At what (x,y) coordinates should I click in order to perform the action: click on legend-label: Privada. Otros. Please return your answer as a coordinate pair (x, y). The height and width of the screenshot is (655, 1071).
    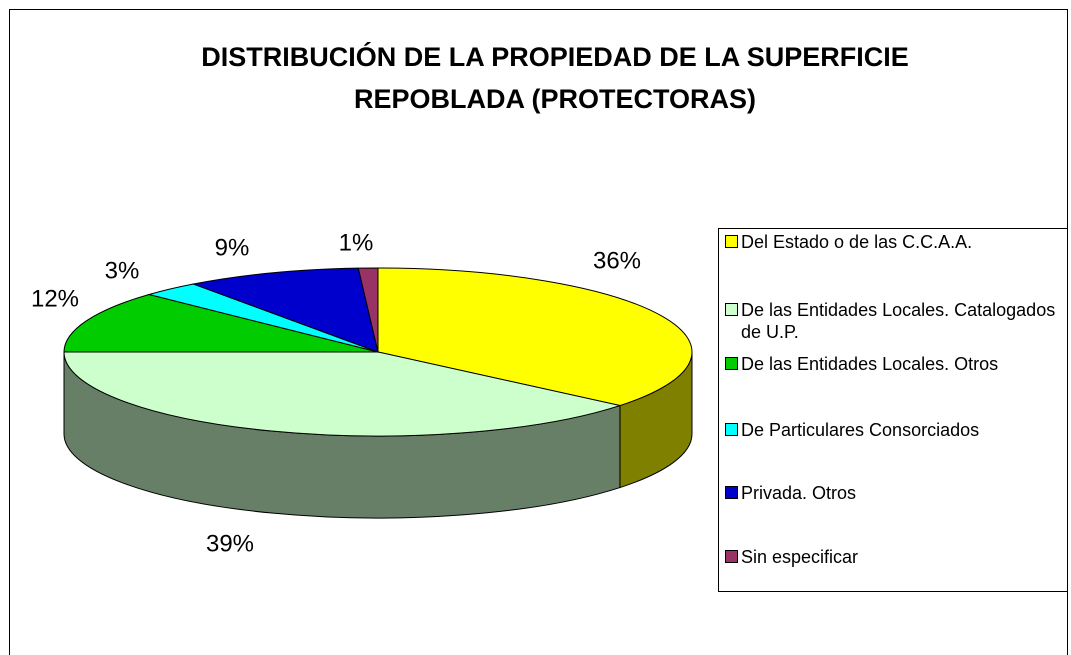
    Looking at the image, I should click on (799, 493).